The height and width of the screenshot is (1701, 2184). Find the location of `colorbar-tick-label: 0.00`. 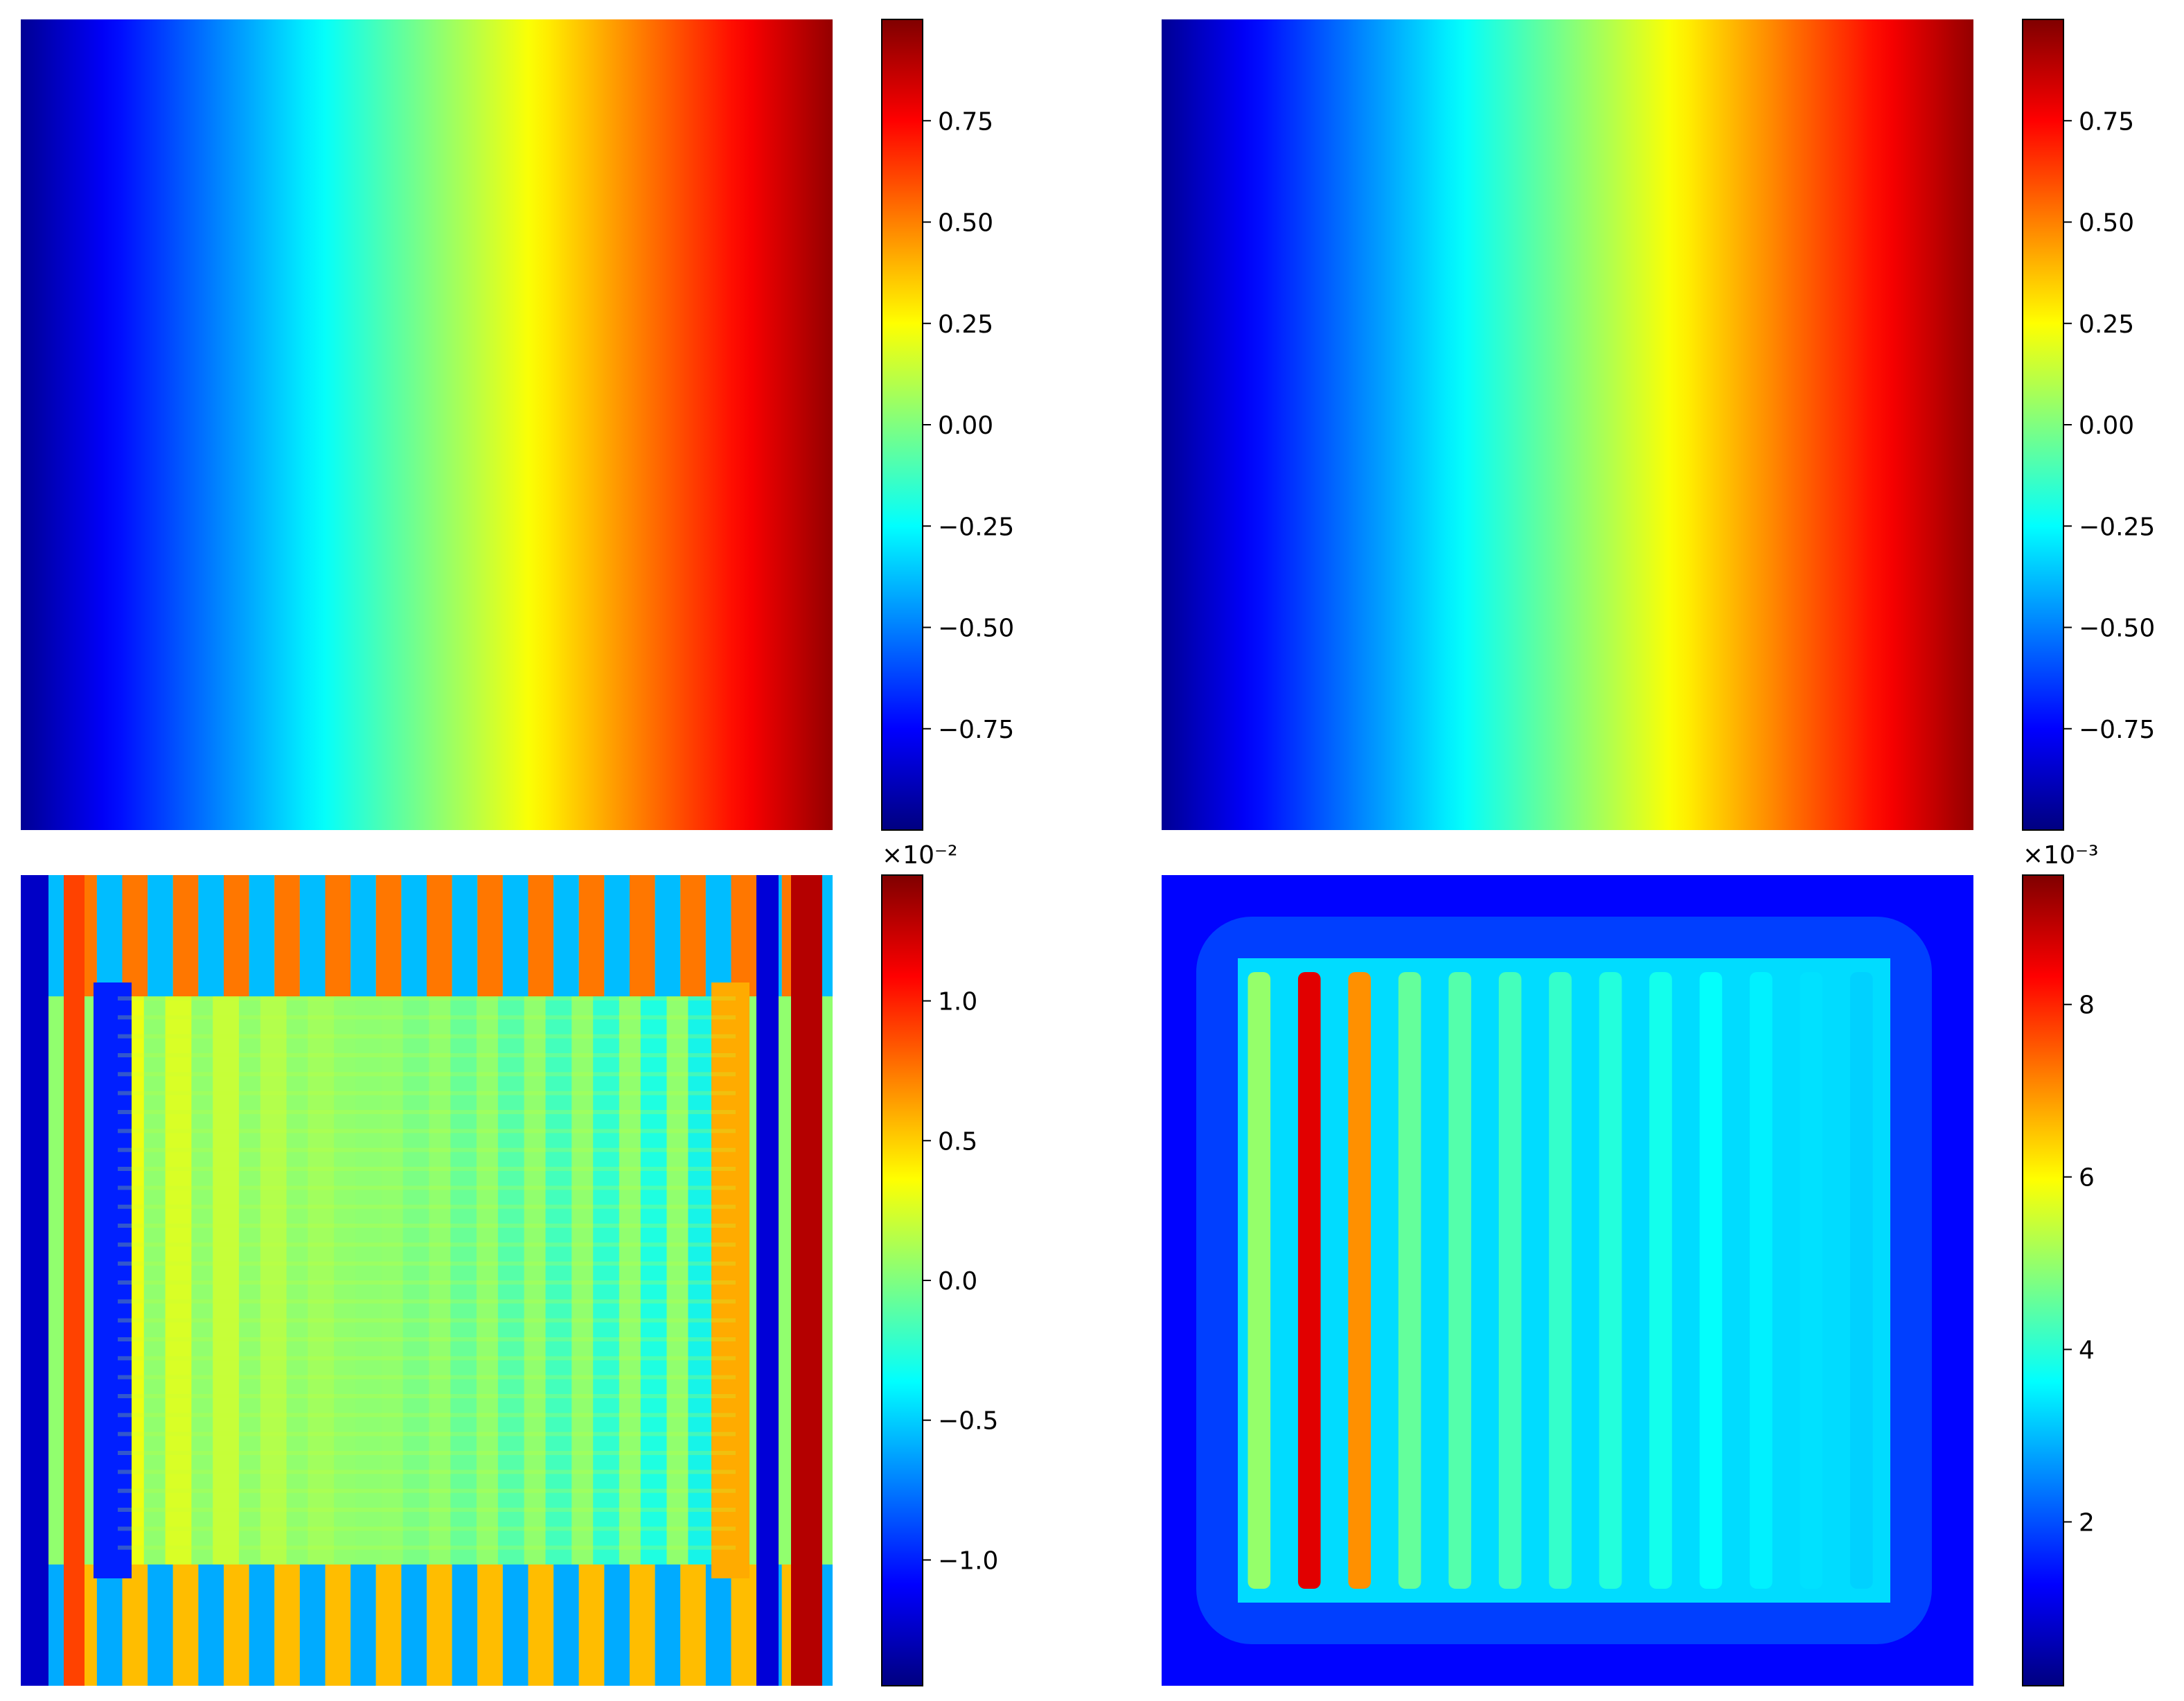

colorbar-tick-label: 0.00 is located at coordinates (2106, 426).